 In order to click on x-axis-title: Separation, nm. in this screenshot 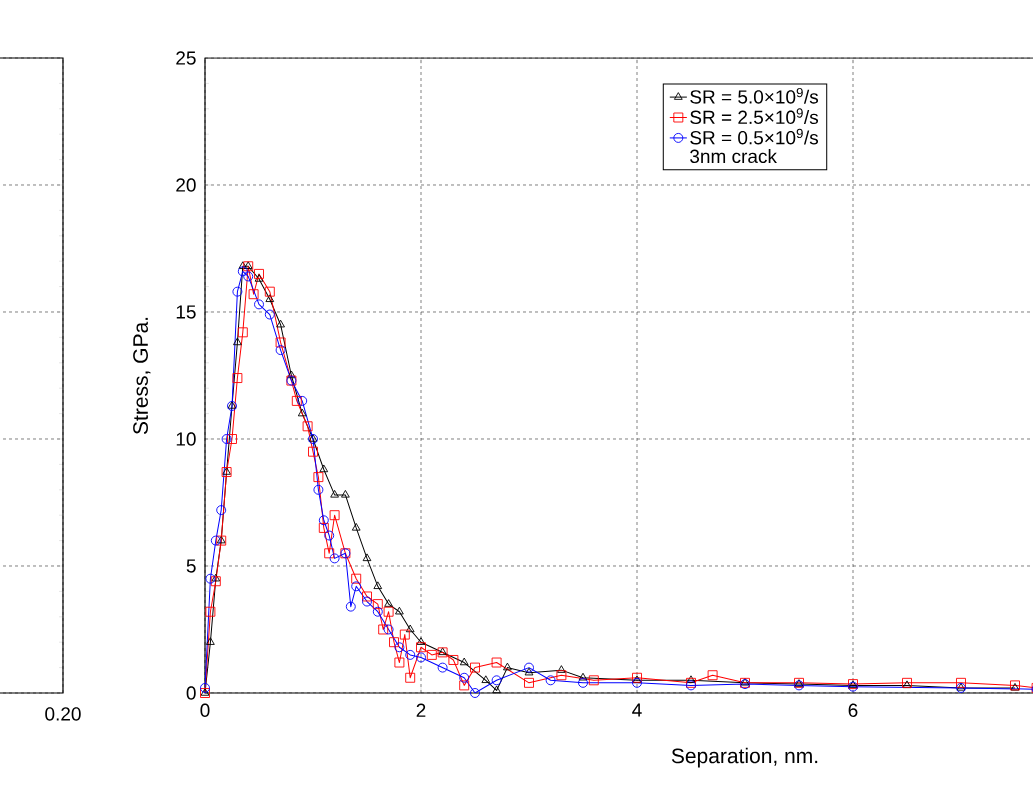, I will do `click(744, 757)`.